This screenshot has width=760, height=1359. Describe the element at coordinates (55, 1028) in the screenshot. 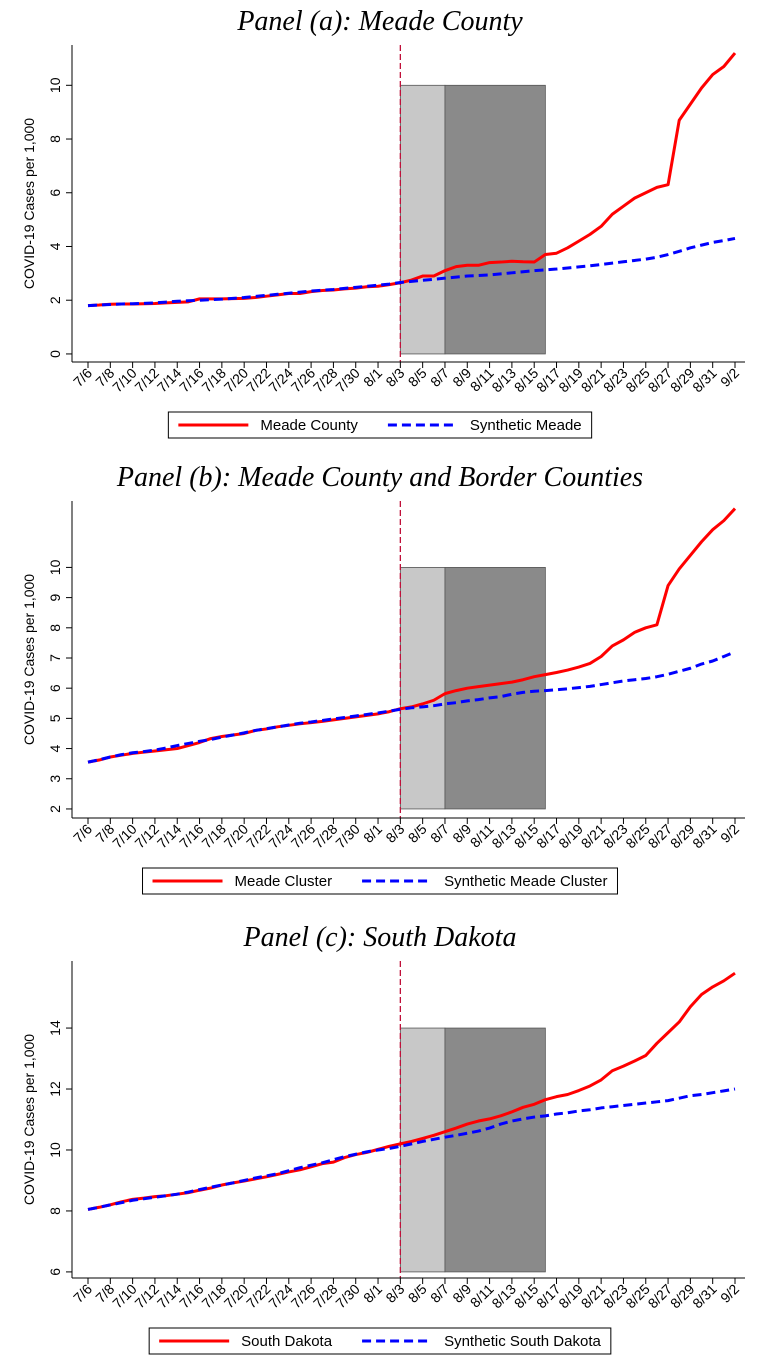

I see `y-tick-label: 14` at that location.